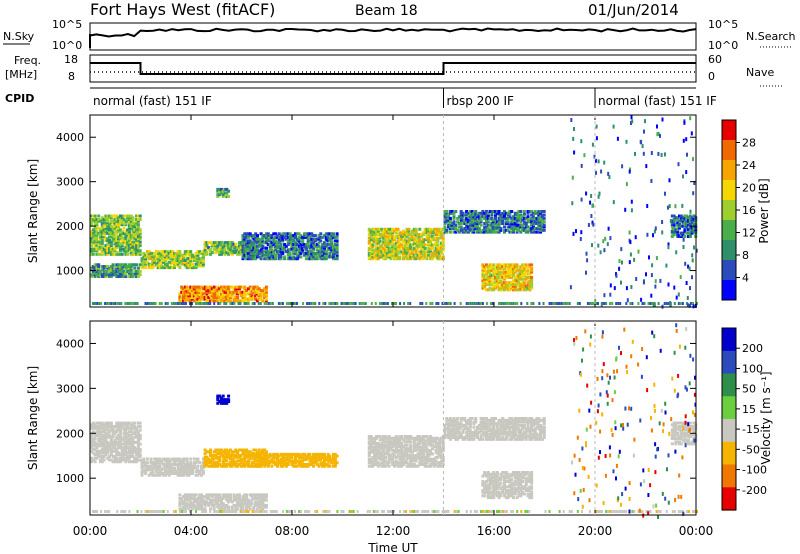 Image resolution: width=800 pixels, height=554 pixels. I want to click on nsearch-label: N.Search, so click(771, 36).